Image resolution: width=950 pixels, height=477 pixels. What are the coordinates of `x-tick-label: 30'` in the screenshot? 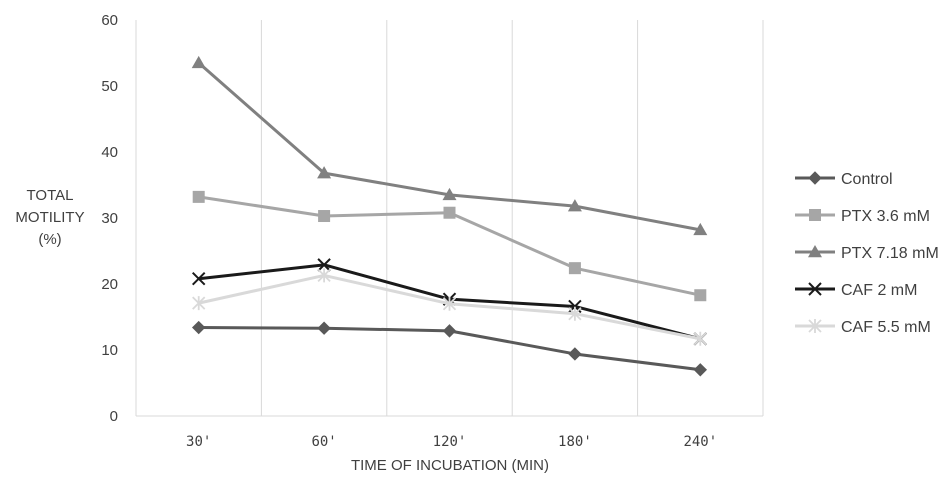 It's located at (198, 442).